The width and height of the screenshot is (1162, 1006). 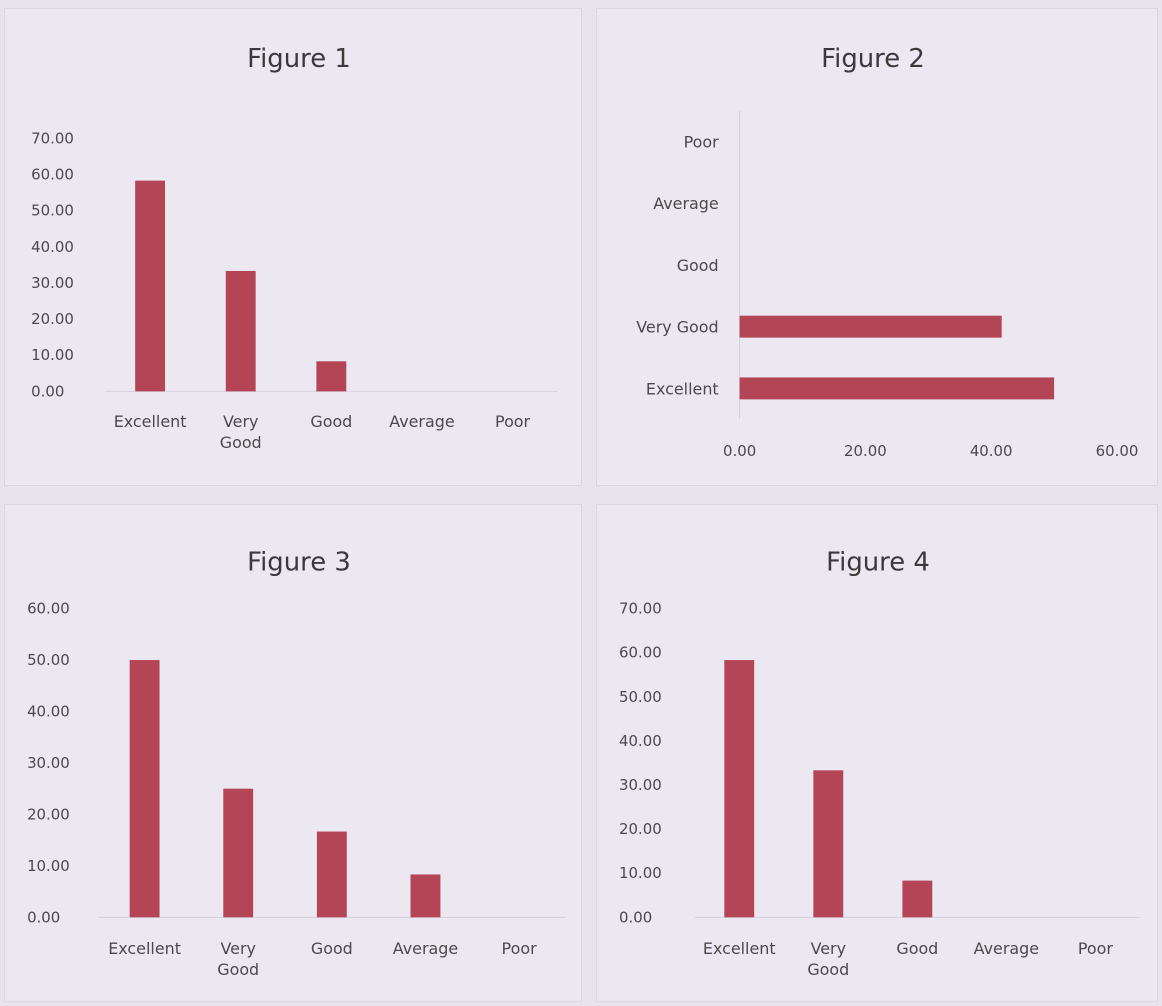 What do you see at coordinates (425, 896) in the screenshot?
I see `bar-average` at bounding box center [425, 896].